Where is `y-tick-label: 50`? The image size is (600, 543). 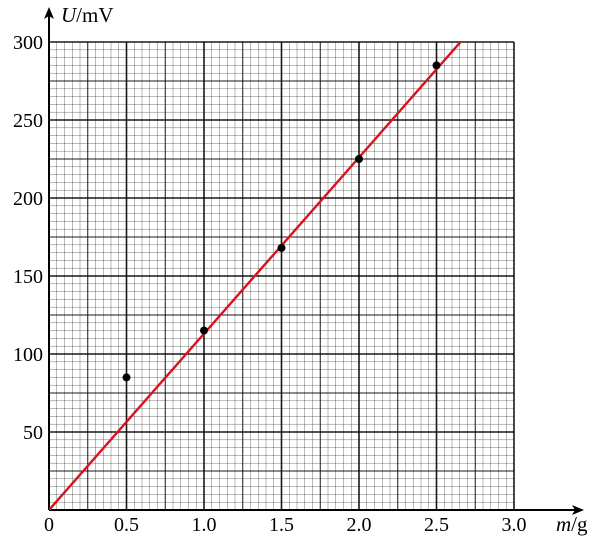
y-tick-label: 50 is located at coordinates (33, 433).